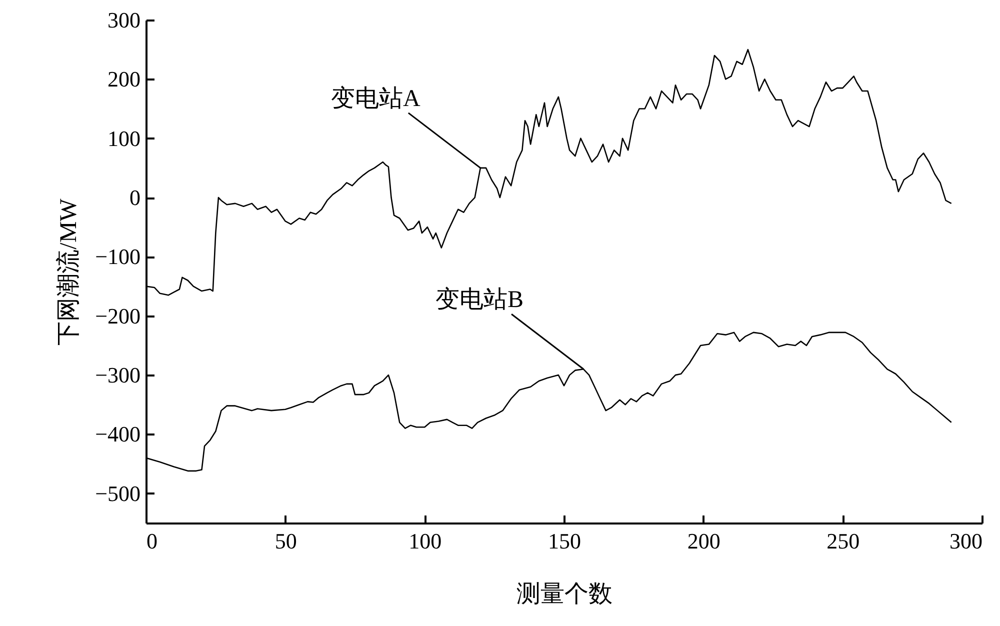  I want to click on y-tick-label: −300, so click(117, 375).